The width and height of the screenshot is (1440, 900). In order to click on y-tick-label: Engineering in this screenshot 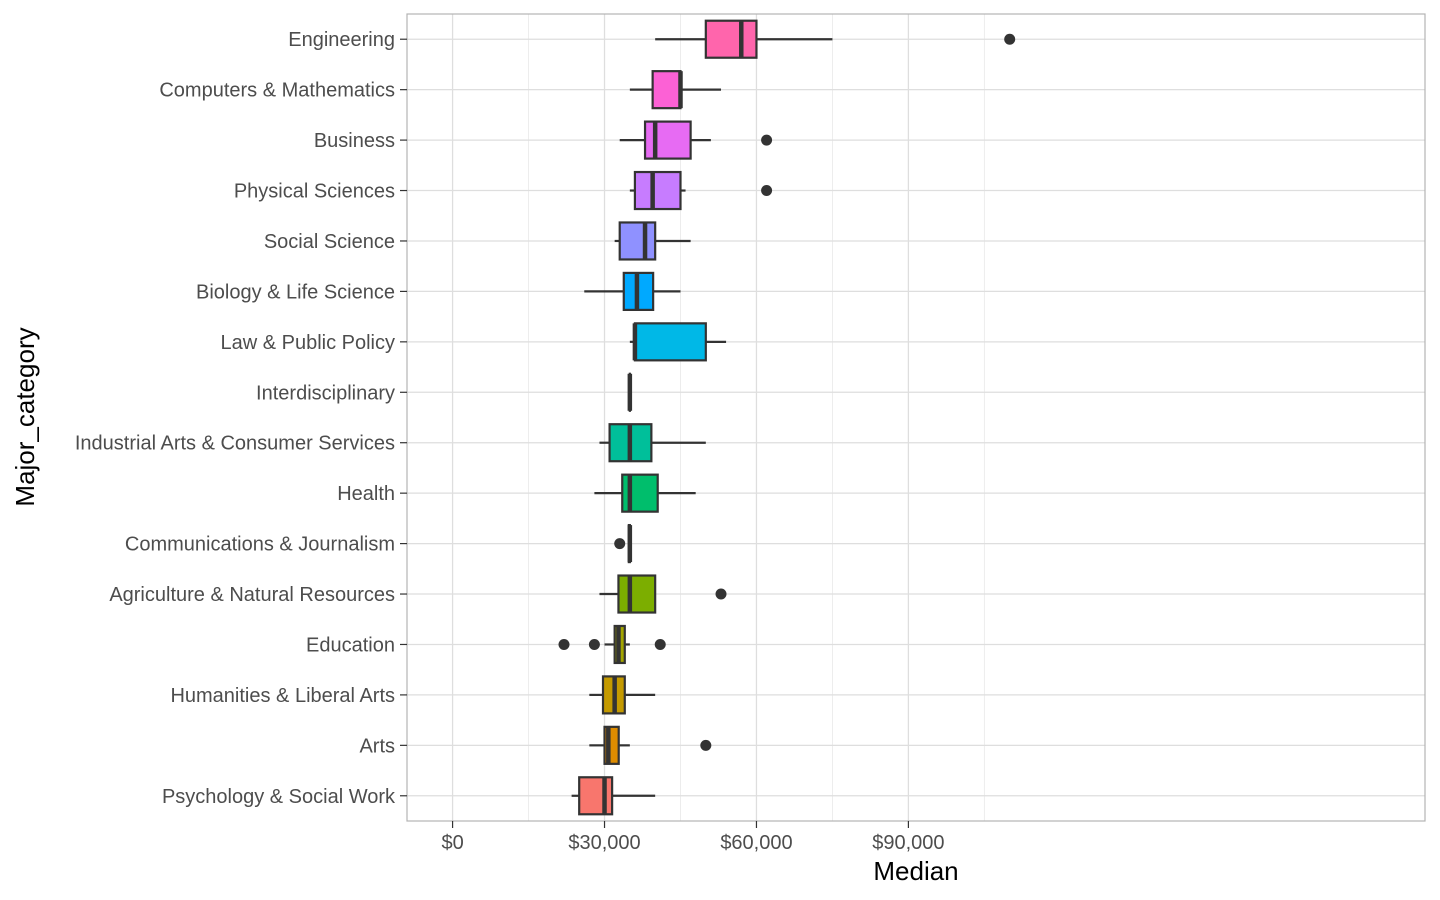, I will do `click(341, 40)`.